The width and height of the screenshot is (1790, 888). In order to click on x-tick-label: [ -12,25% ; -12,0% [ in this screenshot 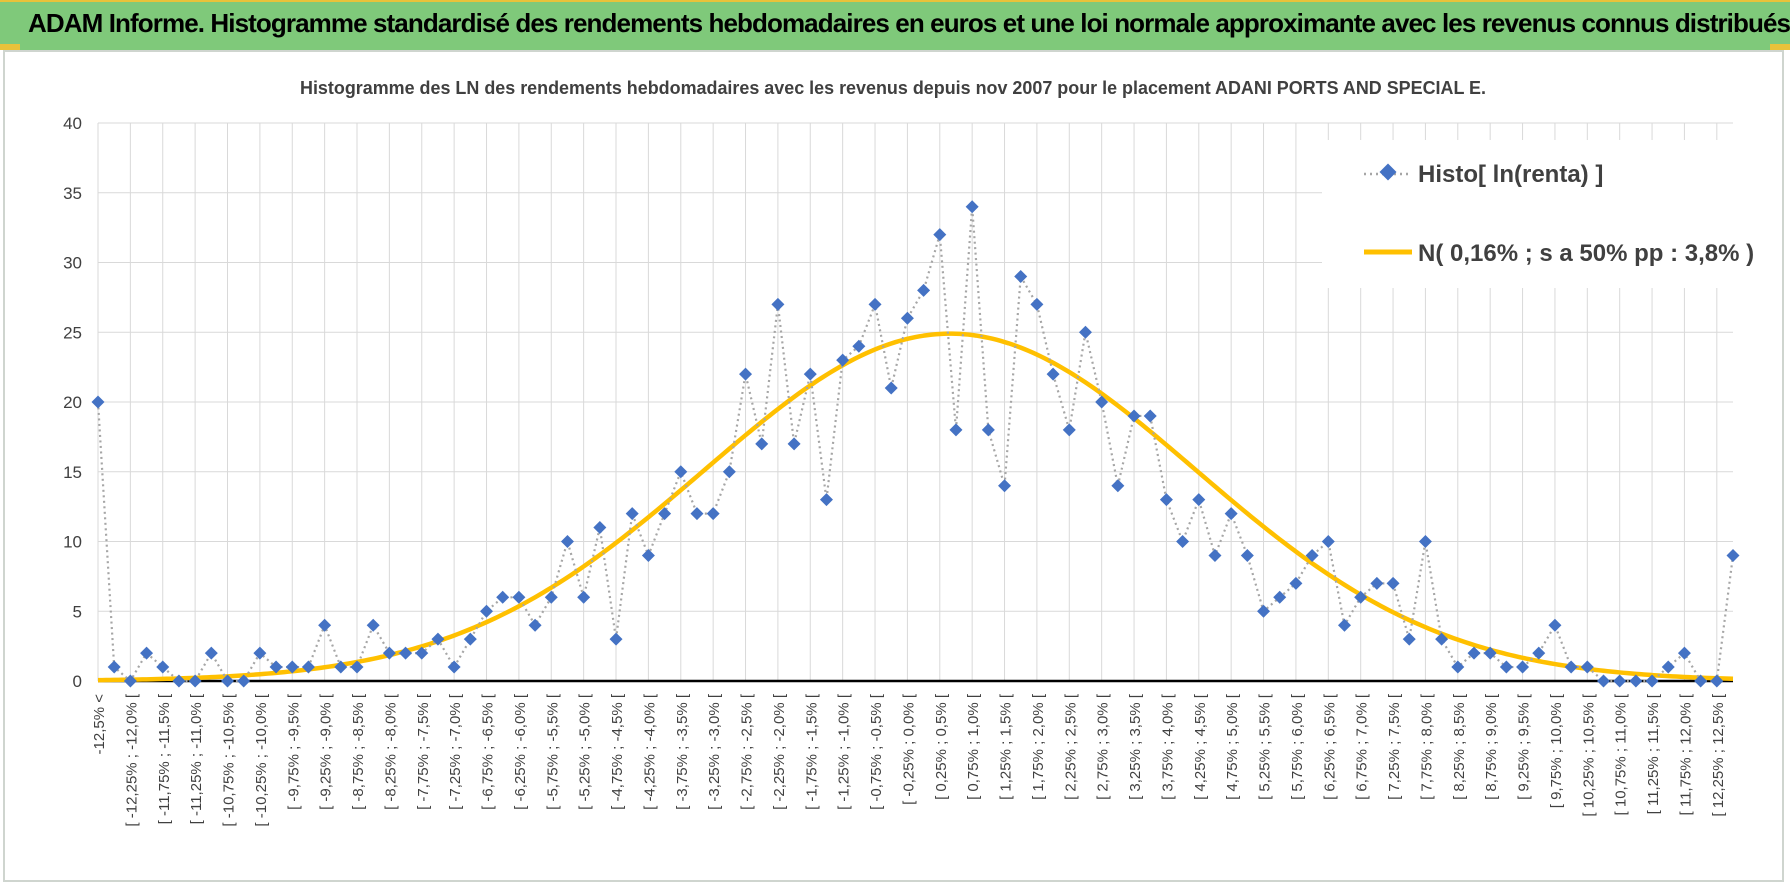, I will do `click(131, 759)`.